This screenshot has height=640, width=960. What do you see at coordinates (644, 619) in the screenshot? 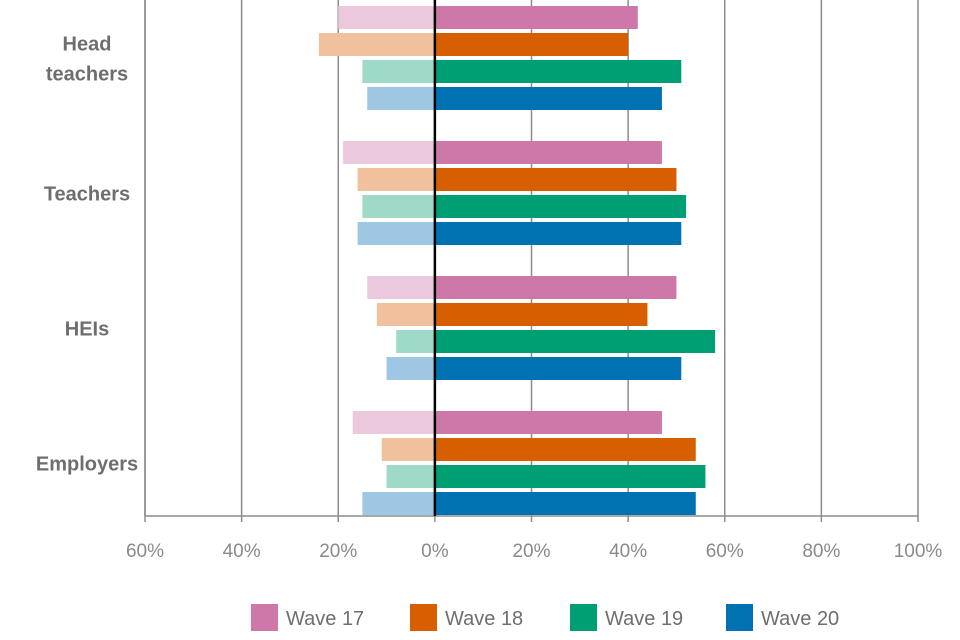
I see `legend-label: Wave 19` at bounding box center [644, 619].